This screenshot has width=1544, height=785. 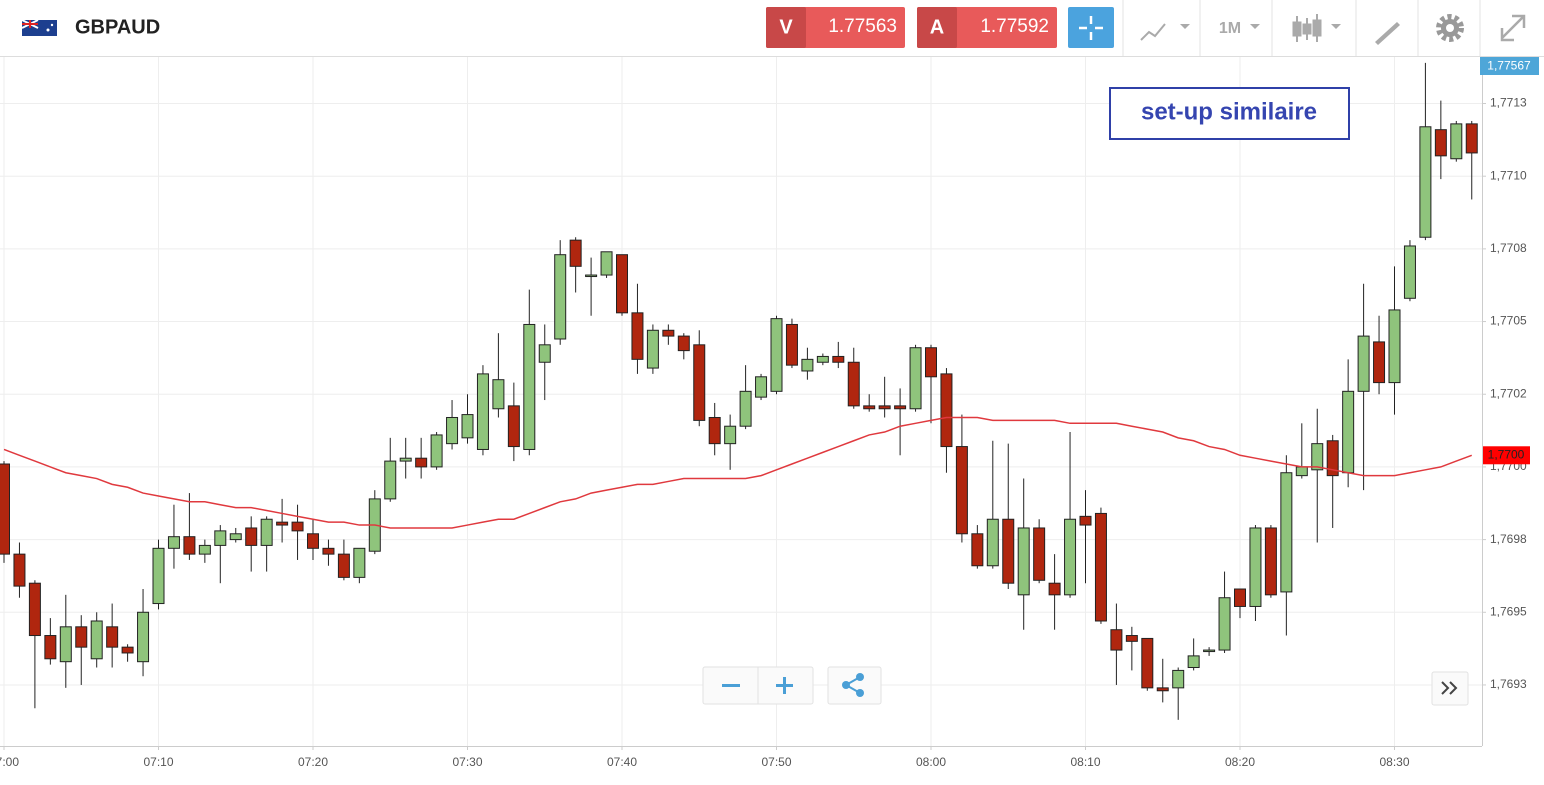 I want to click on x-tick-label: 08:30, so click(x=1394, y=762).